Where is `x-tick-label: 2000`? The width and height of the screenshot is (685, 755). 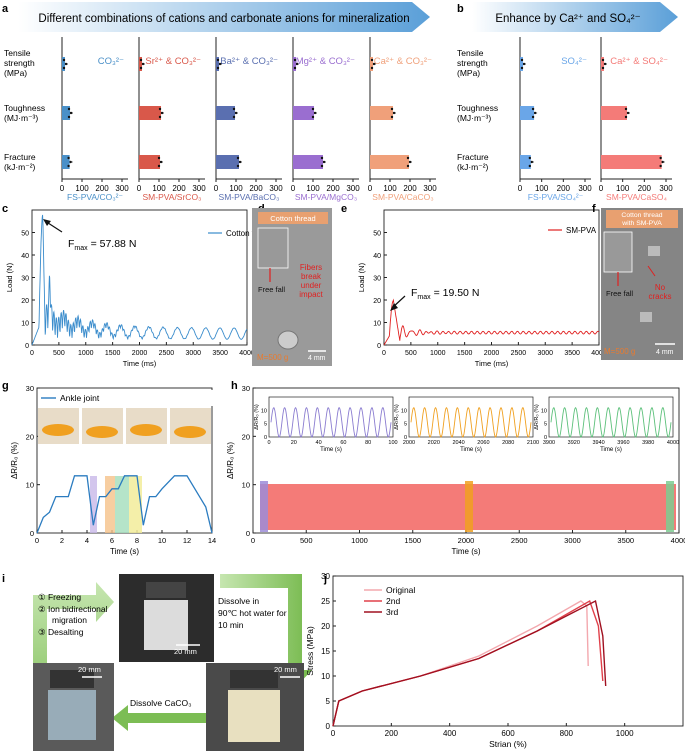
x-tick-label: 2000 is located at coordinates (466, 540).